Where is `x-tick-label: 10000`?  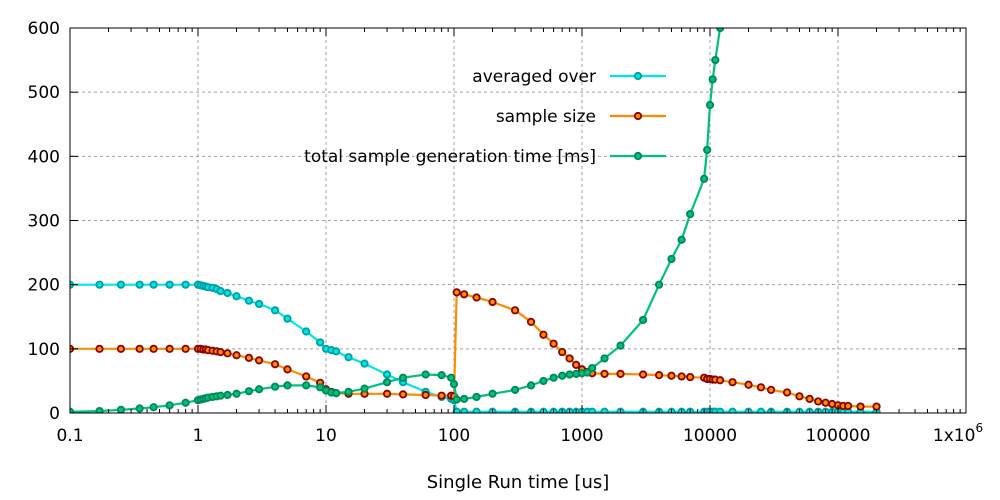 x-tick-label: 10000 is located at coordinates (710, 436).